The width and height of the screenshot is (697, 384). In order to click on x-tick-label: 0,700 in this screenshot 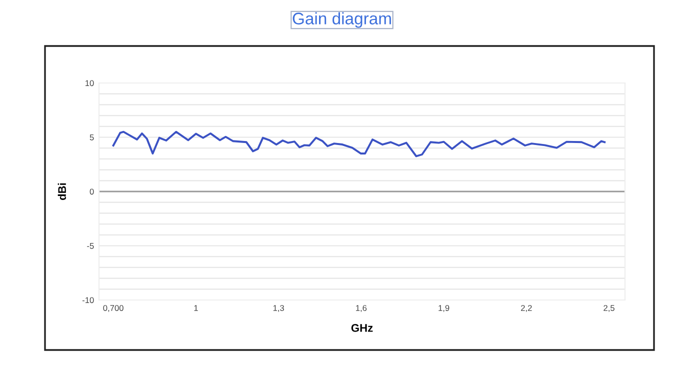, I will do `click(113, 308)`.